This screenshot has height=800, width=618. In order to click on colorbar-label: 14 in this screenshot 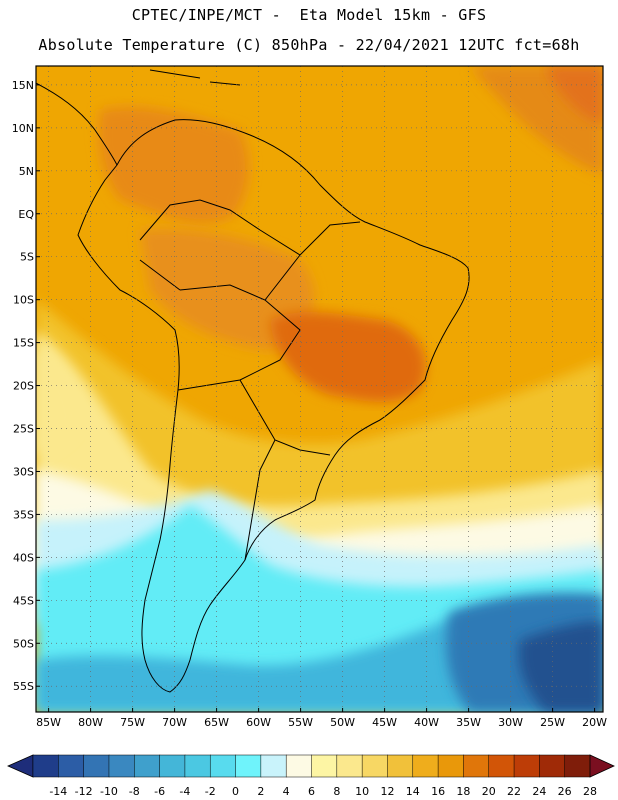, I will do `click(413, 791)`.